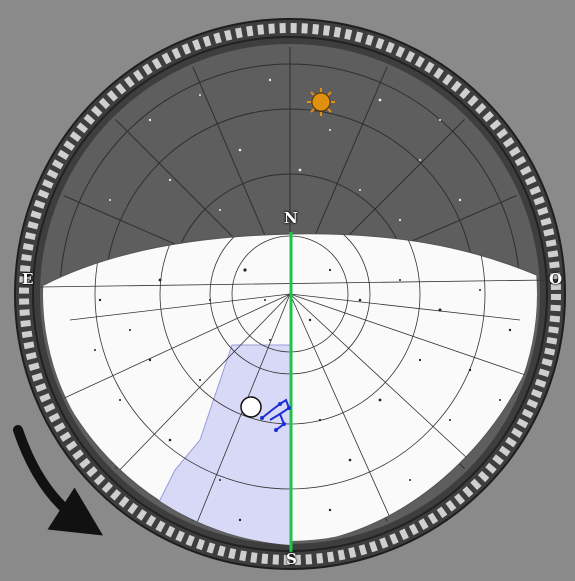 This screenshot has width=575, height=581. What do you see at coordinates (58, 480) in the screenshot?
I see `rotate-clockwise-arrow-icon` at bounding box center [58, 480].